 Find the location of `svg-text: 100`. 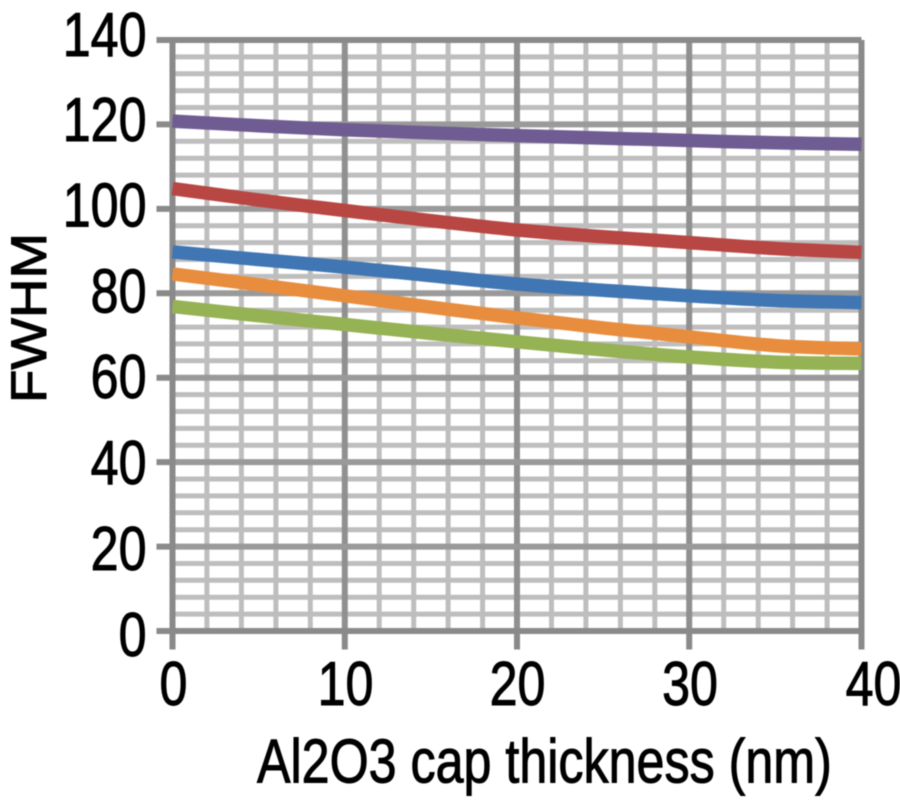

svg-text: 100 is located at coordinates (105, 204).